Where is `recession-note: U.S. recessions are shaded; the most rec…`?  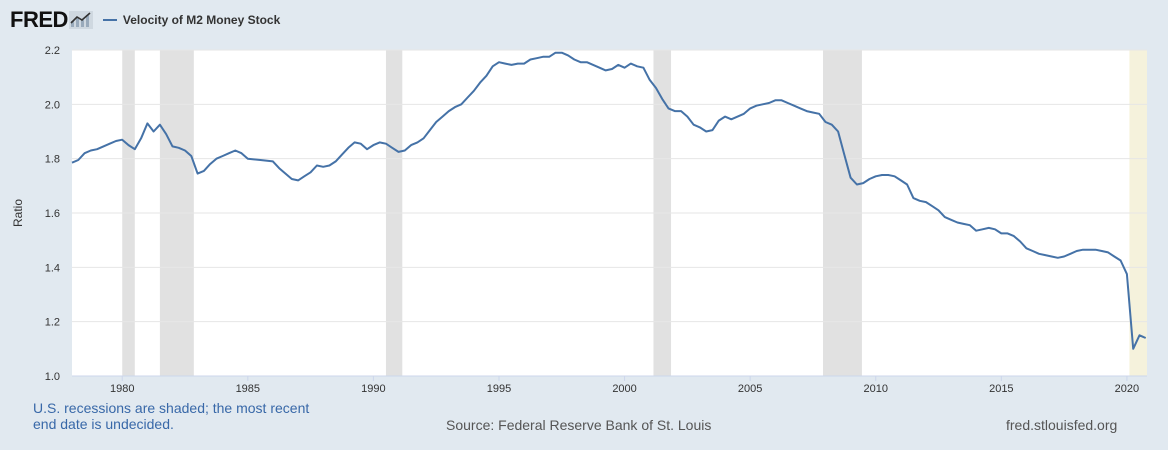
recession-note: U.S. recessions are shaded; the most rec… is located at coordinates (171, 416).